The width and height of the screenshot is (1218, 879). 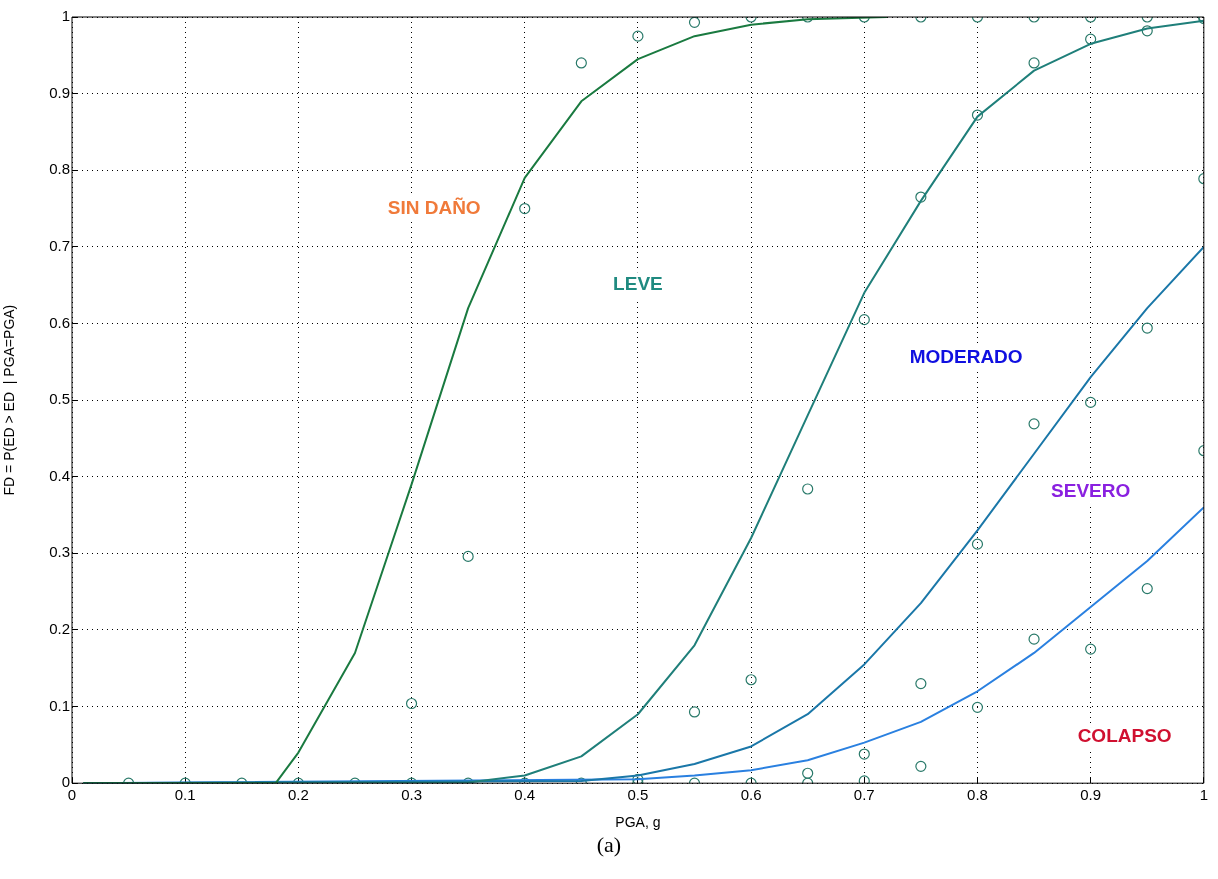 I want to click on x-tick-label: 0.1, so click(x=185, y=795).